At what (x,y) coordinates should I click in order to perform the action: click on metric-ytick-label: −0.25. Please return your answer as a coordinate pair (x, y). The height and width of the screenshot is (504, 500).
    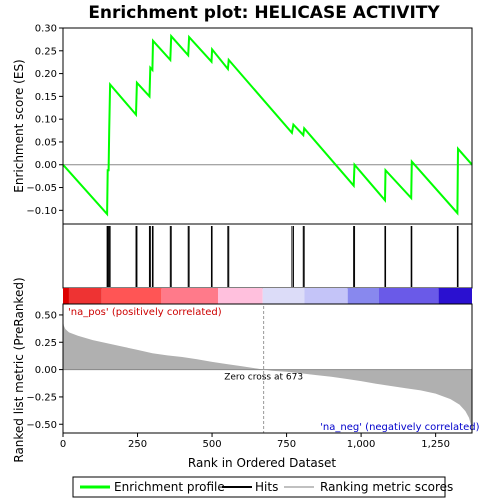
    Looking at the image, I should click on (41, 397).